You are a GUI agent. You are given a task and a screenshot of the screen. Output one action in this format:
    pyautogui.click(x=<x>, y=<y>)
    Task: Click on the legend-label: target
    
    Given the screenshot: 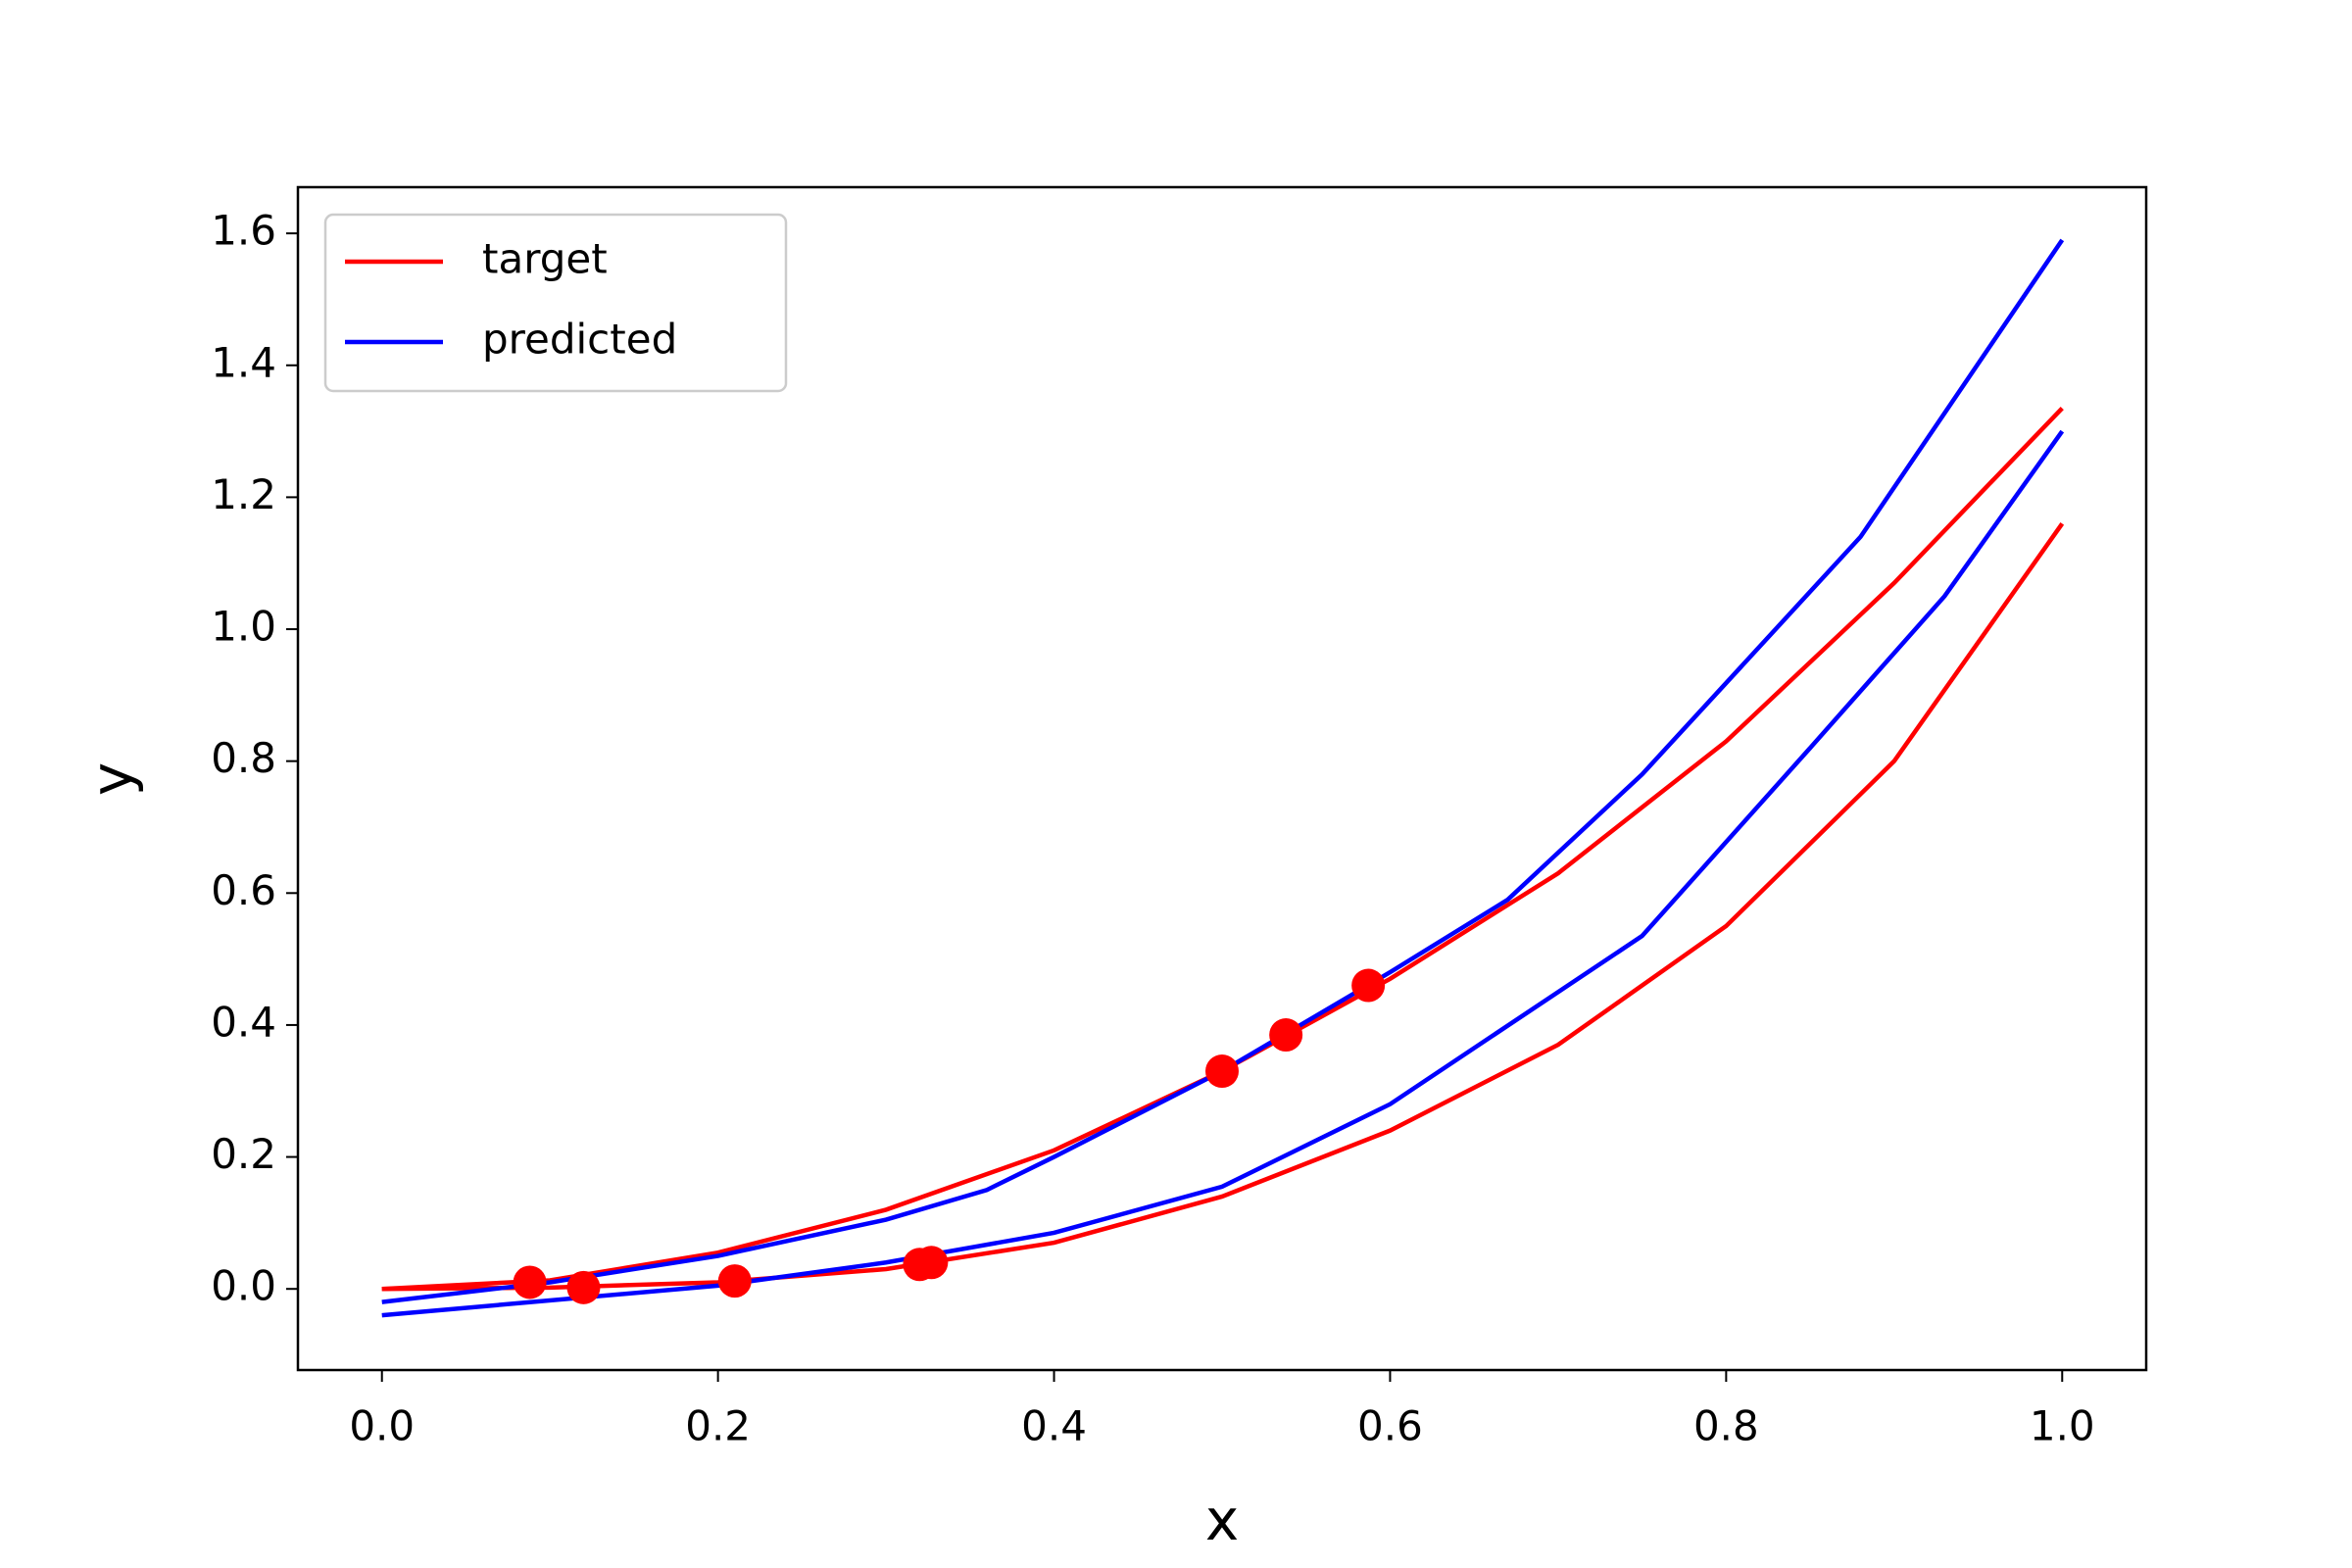 What is the action you would take?
    pyautogui.click(x=545, y=259)
    